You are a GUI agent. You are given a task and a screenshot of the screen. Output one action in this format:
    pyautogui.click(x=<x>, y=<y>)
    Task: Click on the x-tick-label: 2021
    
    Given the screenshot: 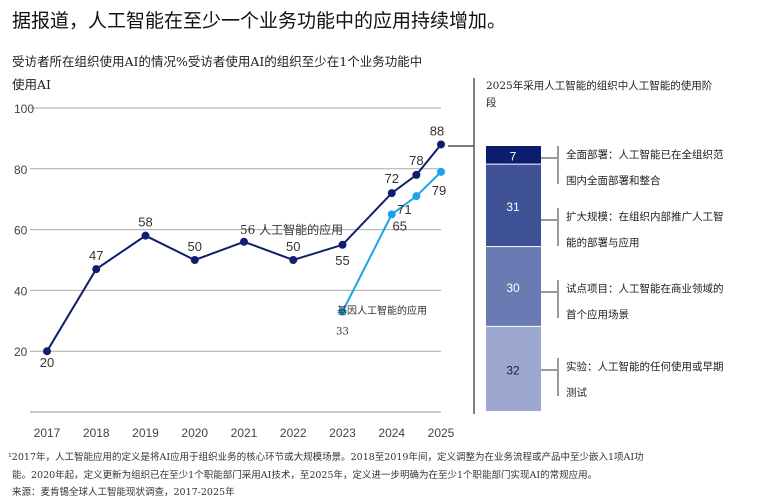 What is the action you would take?
    pyautogui.click(x=244, y=433)
    